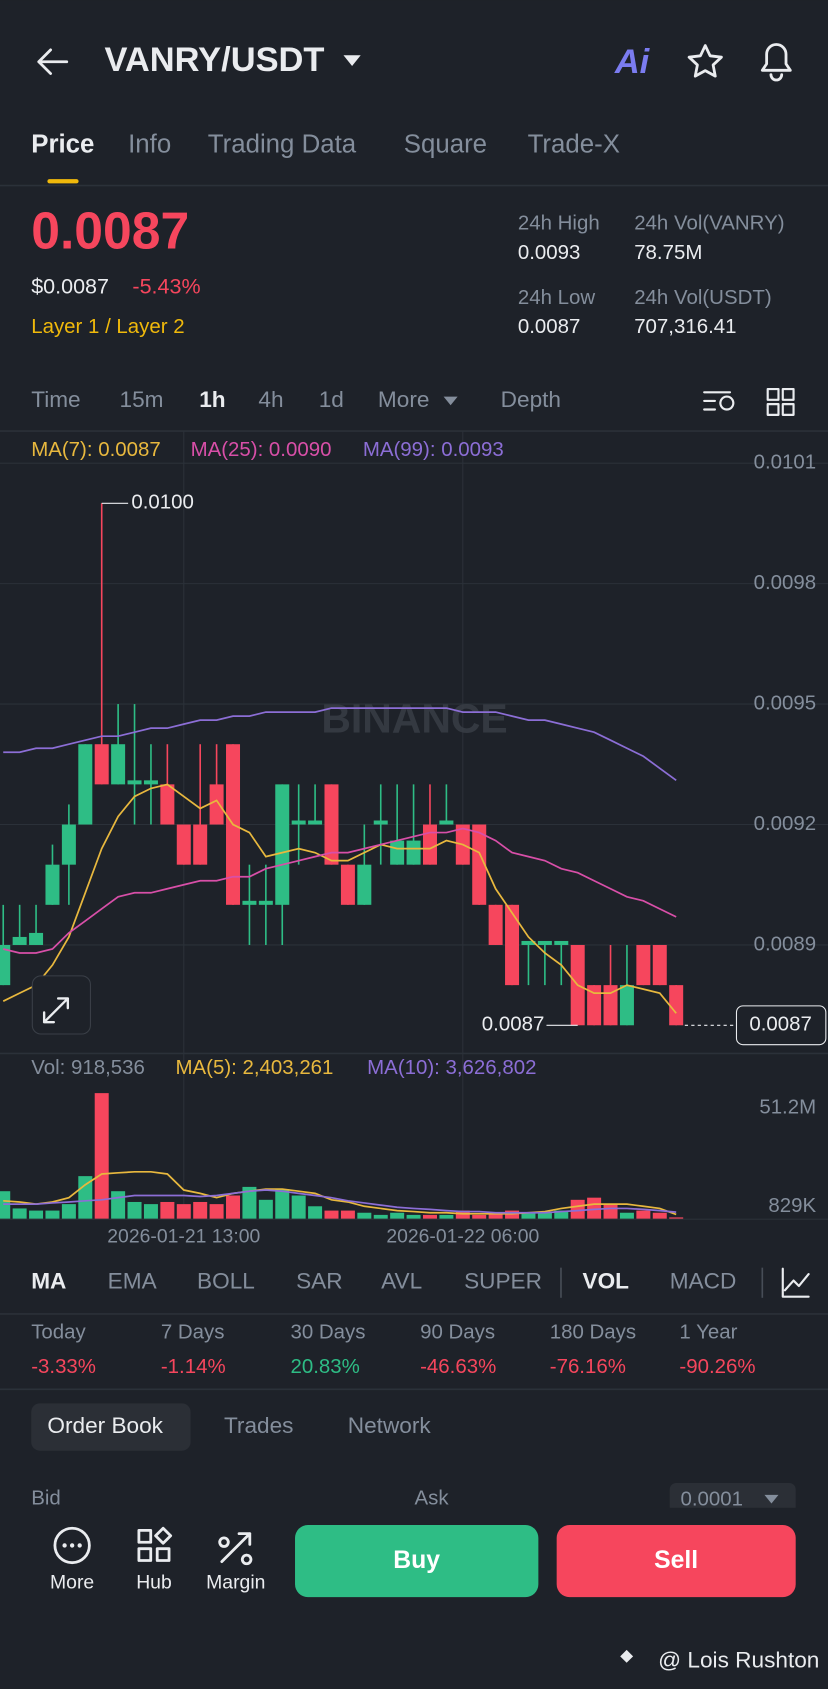  I want to click on order-book-tab: Trades, so click(259, 1425).